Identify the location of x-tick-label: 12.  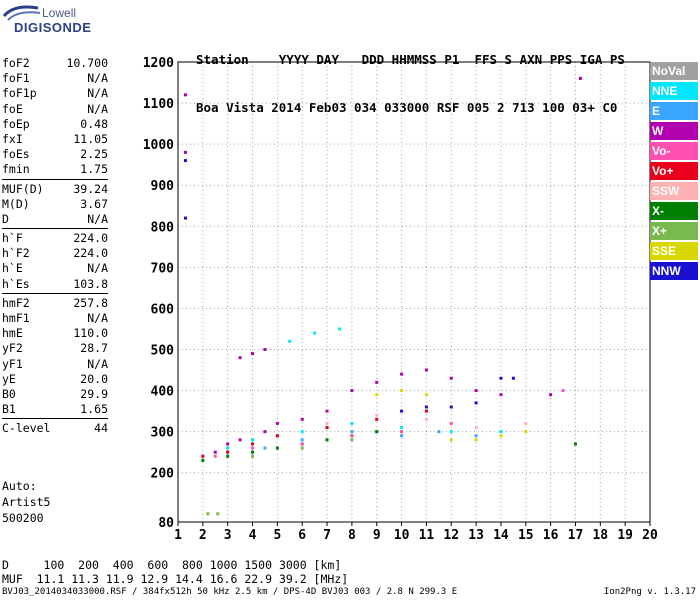
(451, 535).